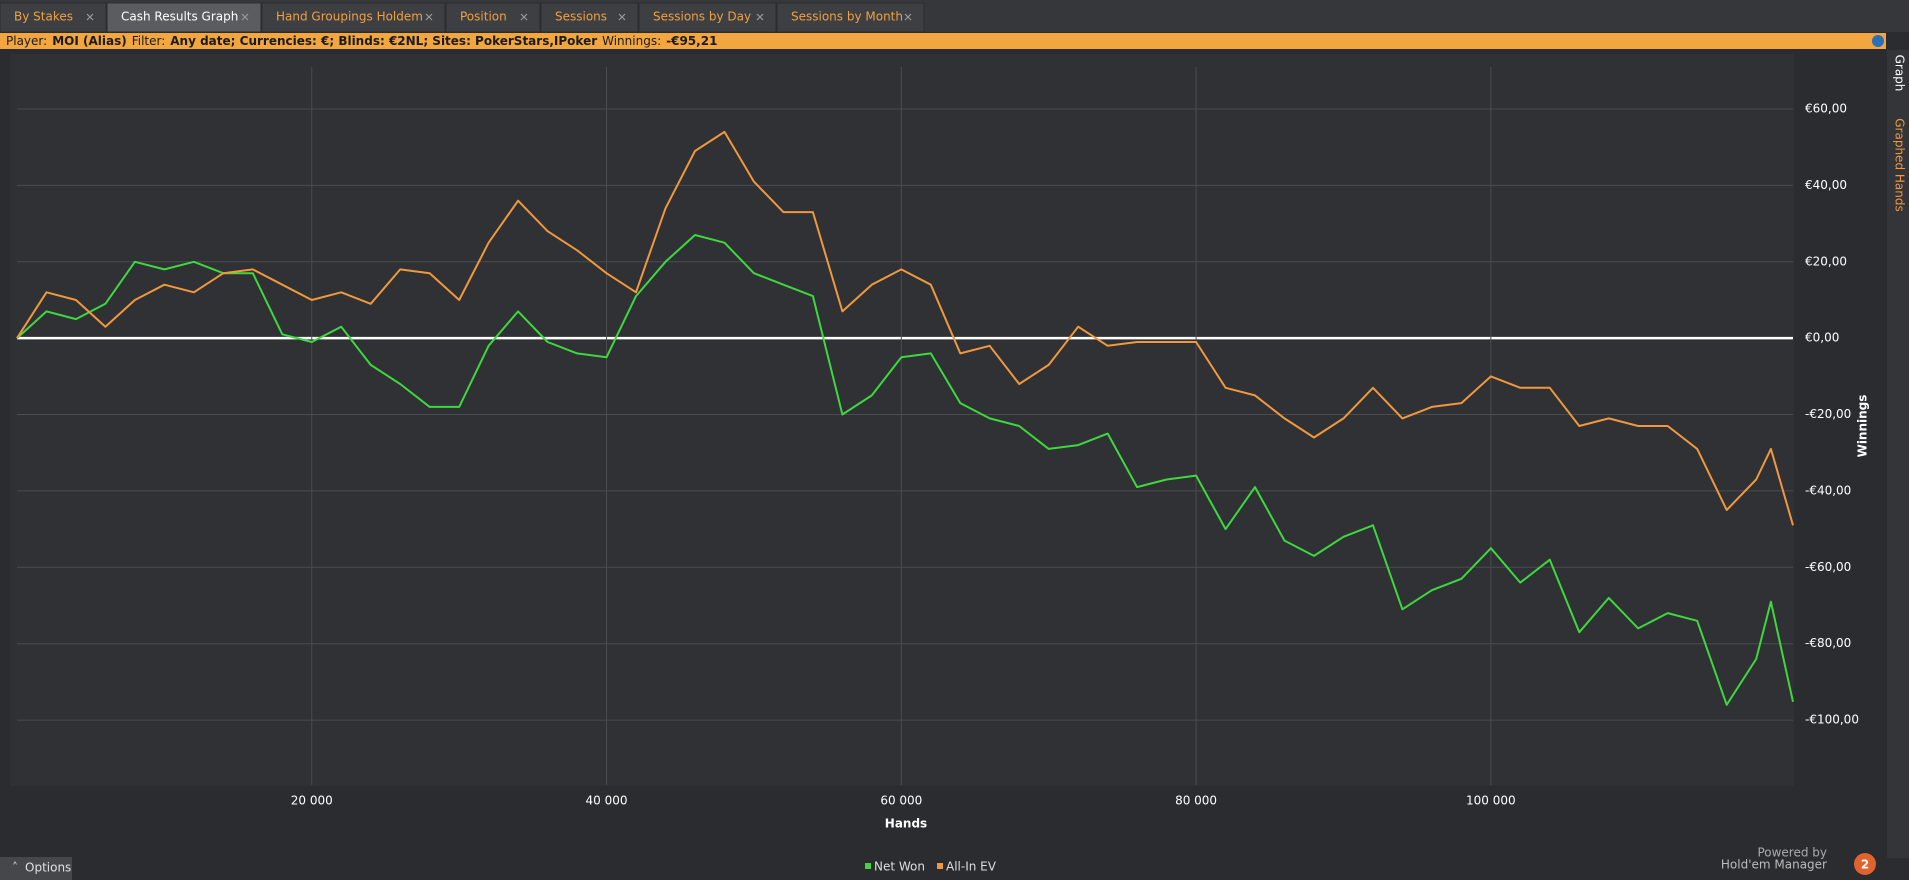  I want to click on x-axis-label: Hands, so click(906, 824).